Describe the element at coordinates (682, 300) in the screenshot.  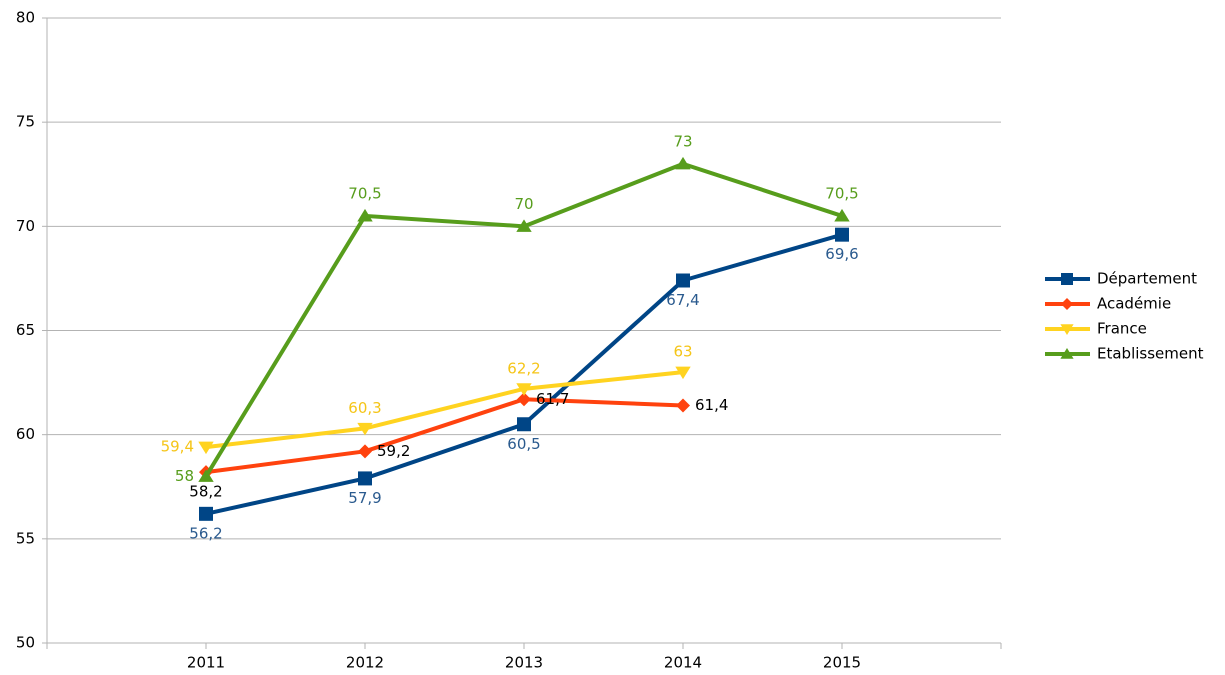
I see `data-label: 67,4` at that location.